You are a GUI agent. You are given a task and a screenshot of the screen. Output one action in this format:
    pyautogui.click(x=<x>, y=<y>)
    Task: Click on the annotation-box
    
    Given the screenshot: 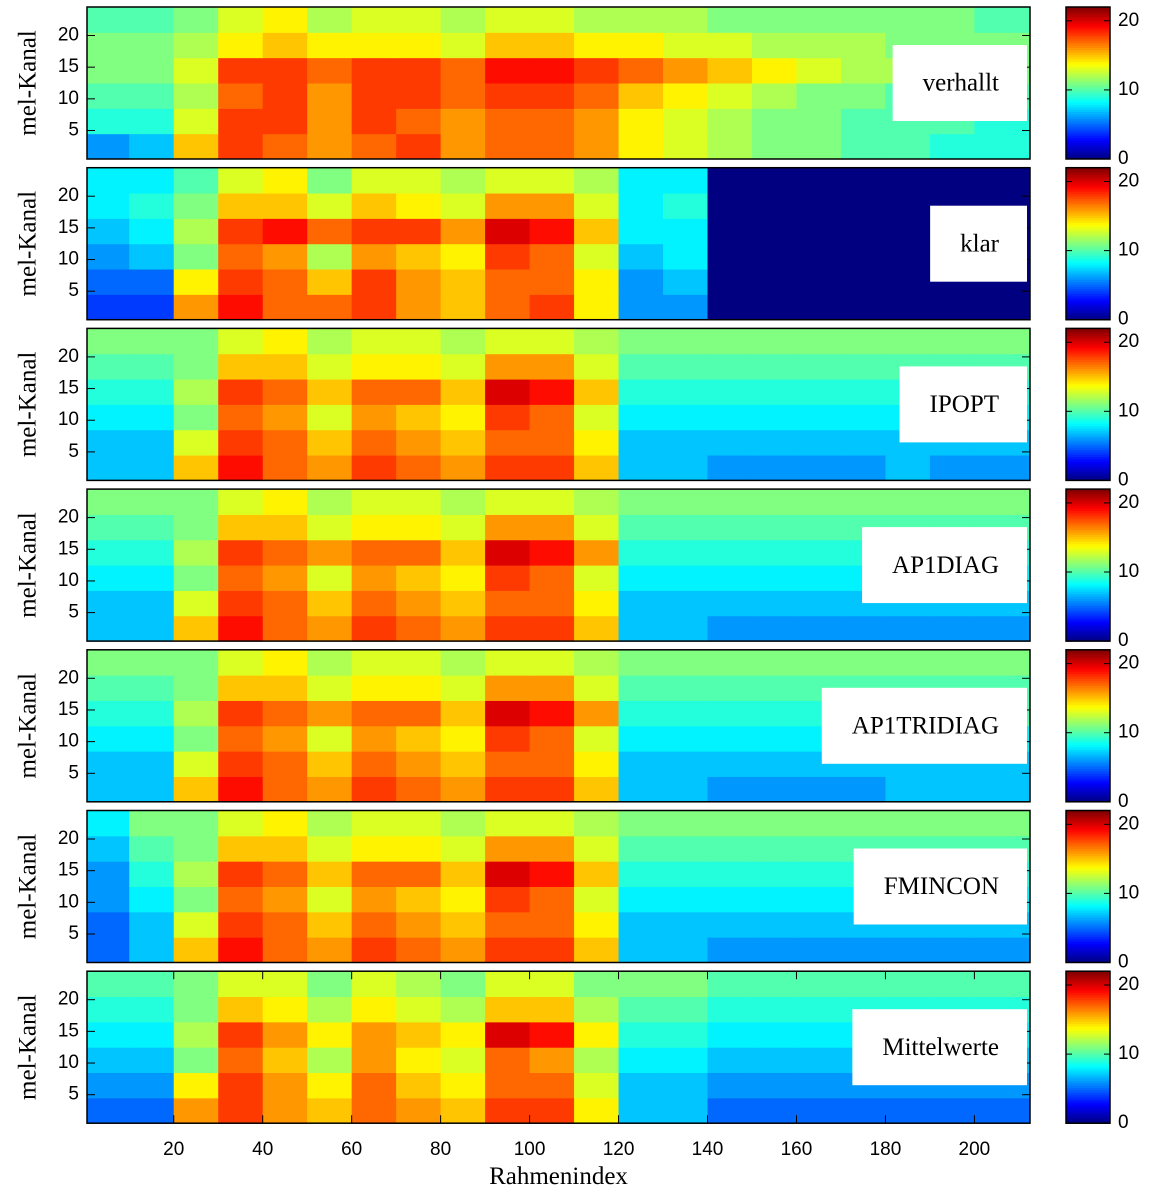 What is the action you would take?
    pyautogui.click(x=959, y=83)
    